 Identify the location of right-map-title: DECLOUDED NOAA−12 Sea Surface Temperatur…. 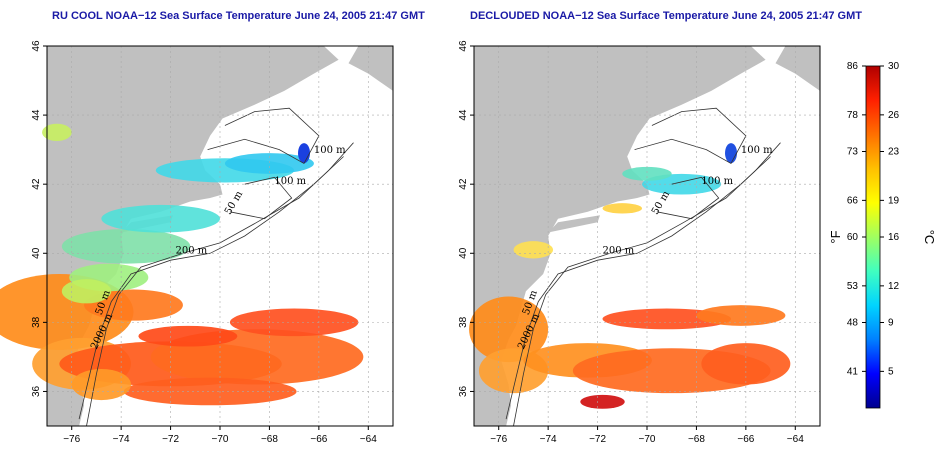
(666, 16).